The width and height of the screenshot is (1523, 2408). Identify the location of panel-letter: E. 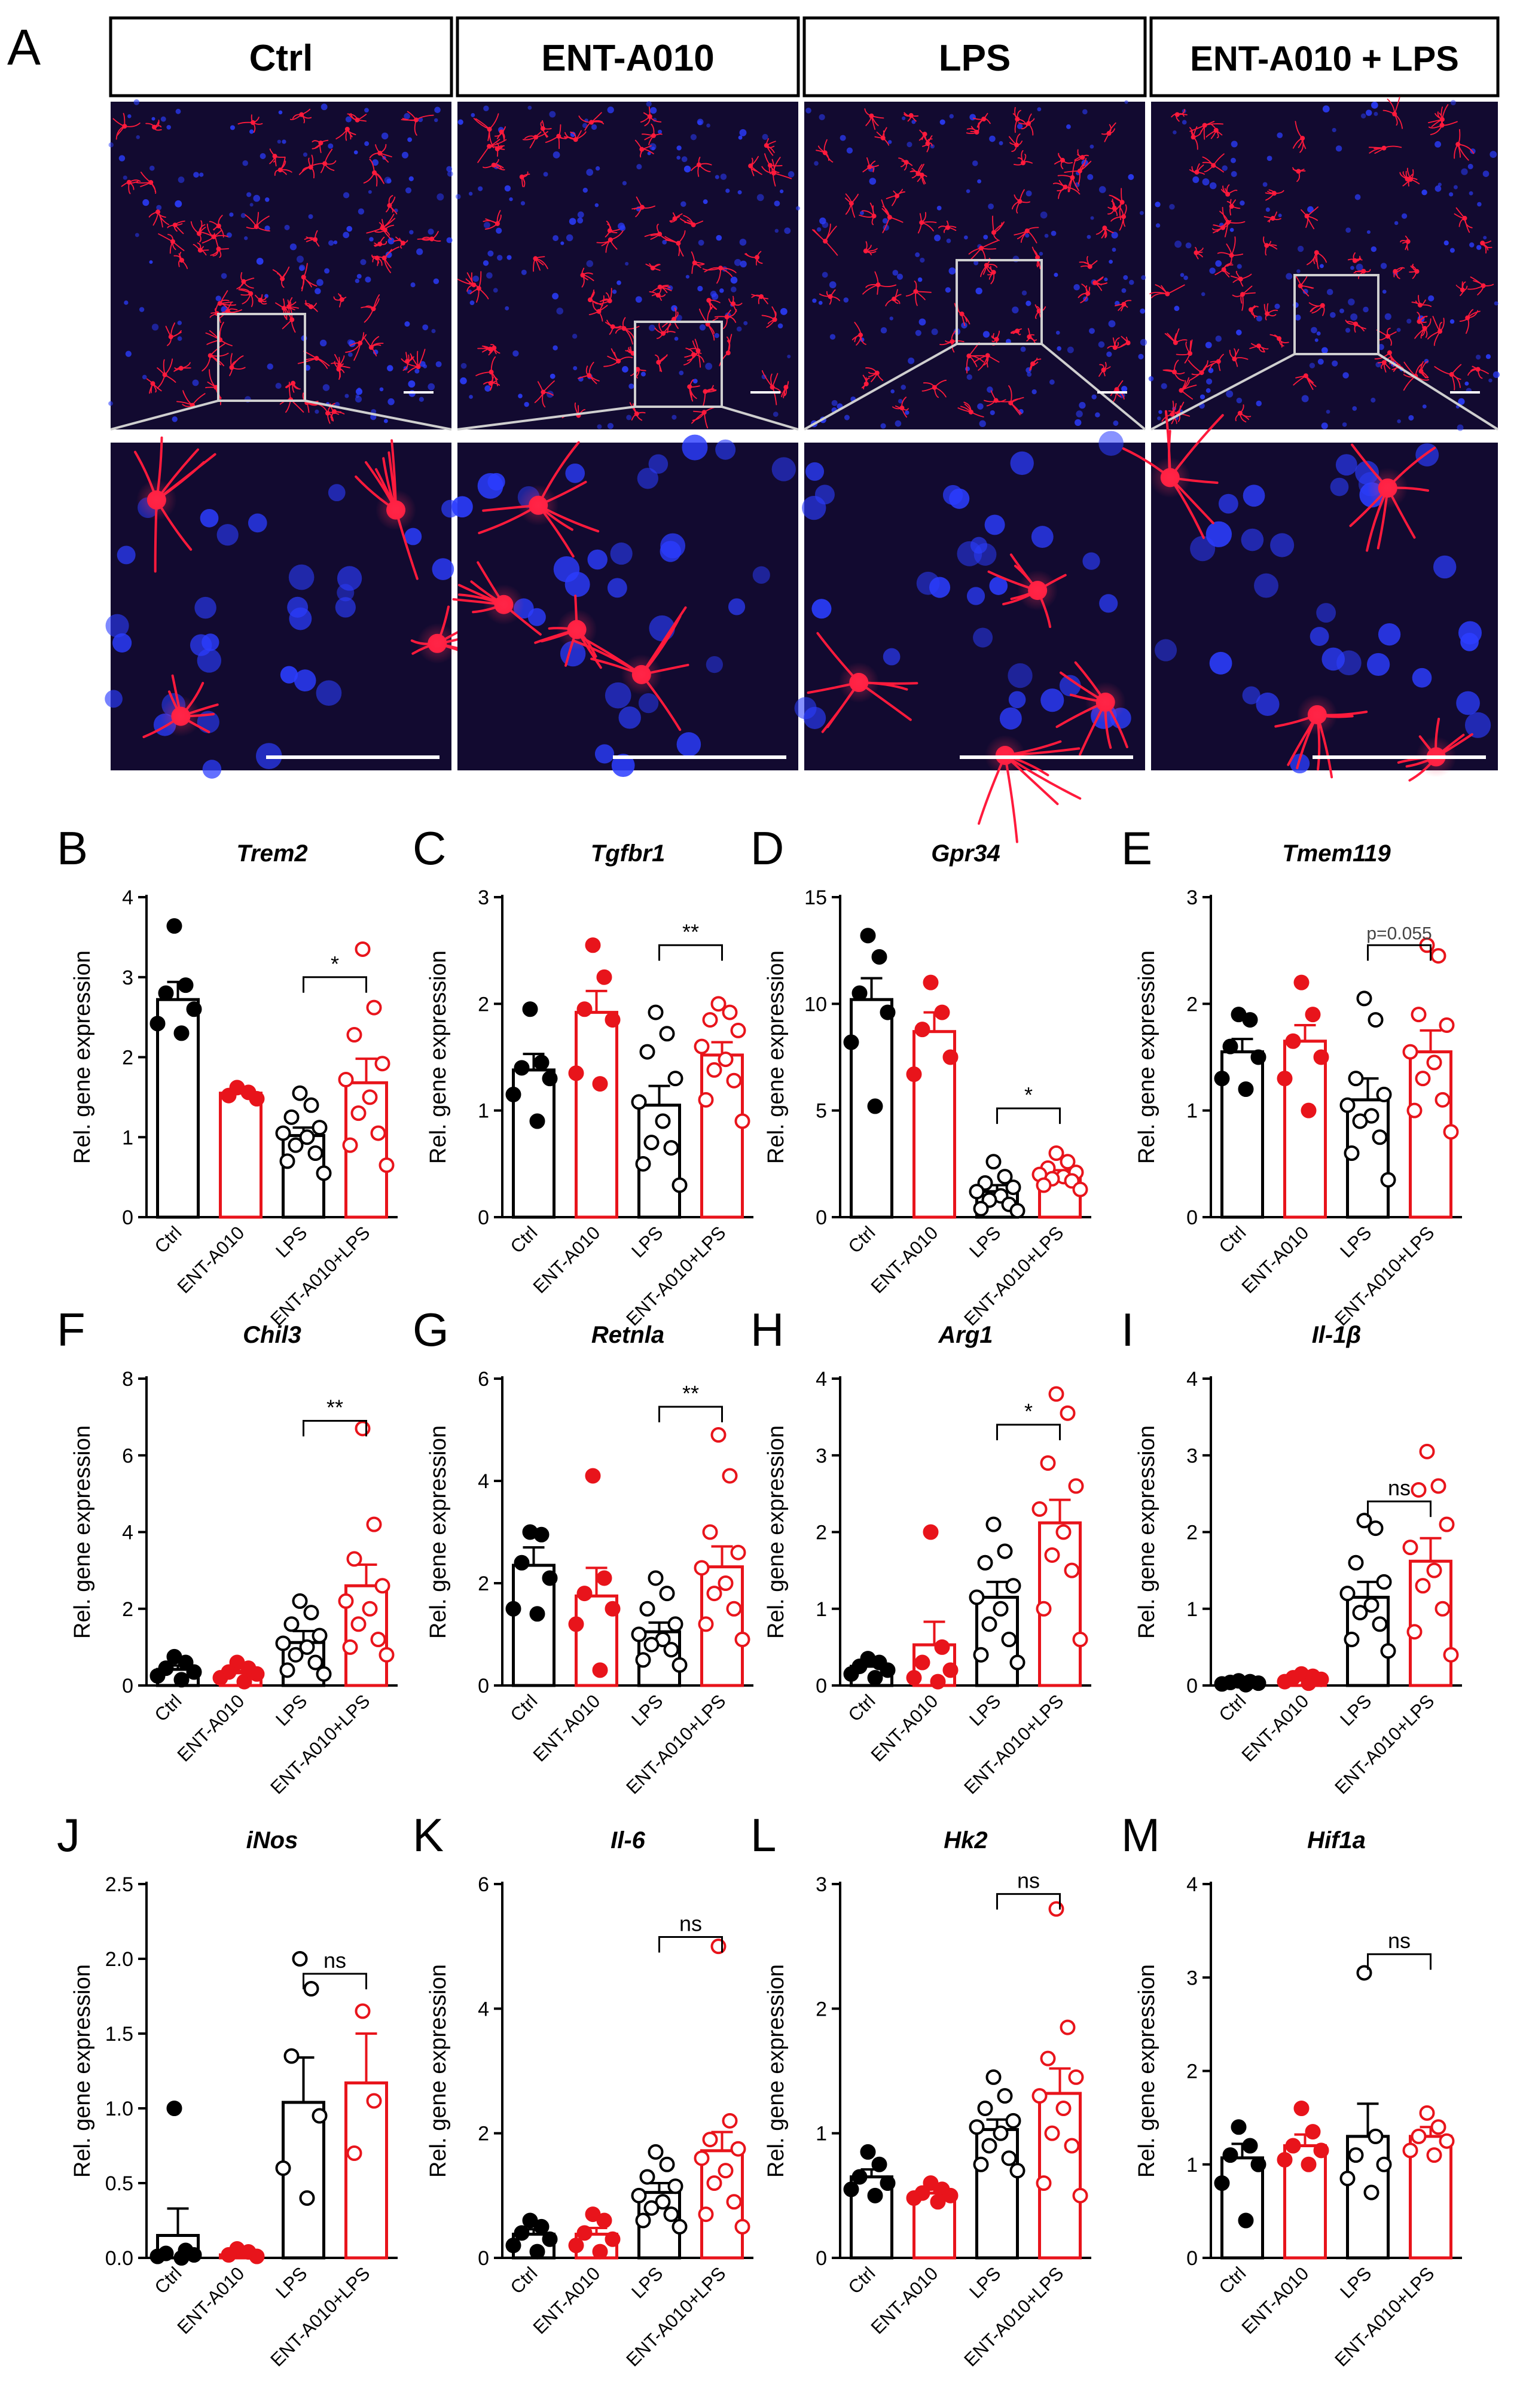
(1136, 848).